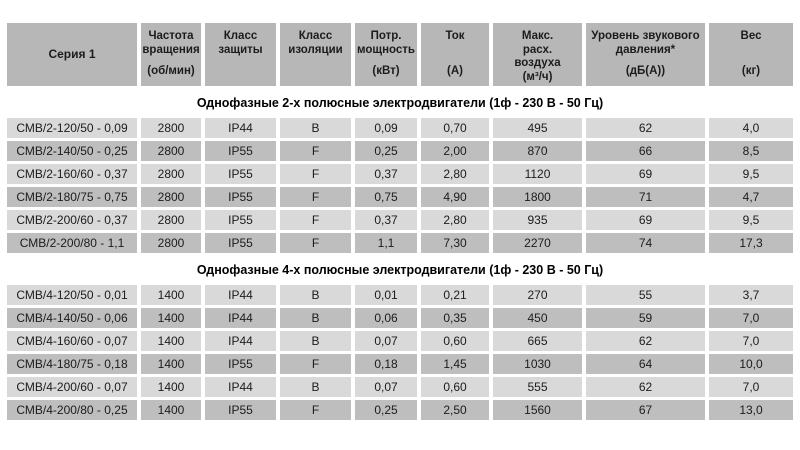  I want to click on column-label: Частота вращения, so click(171, 43).